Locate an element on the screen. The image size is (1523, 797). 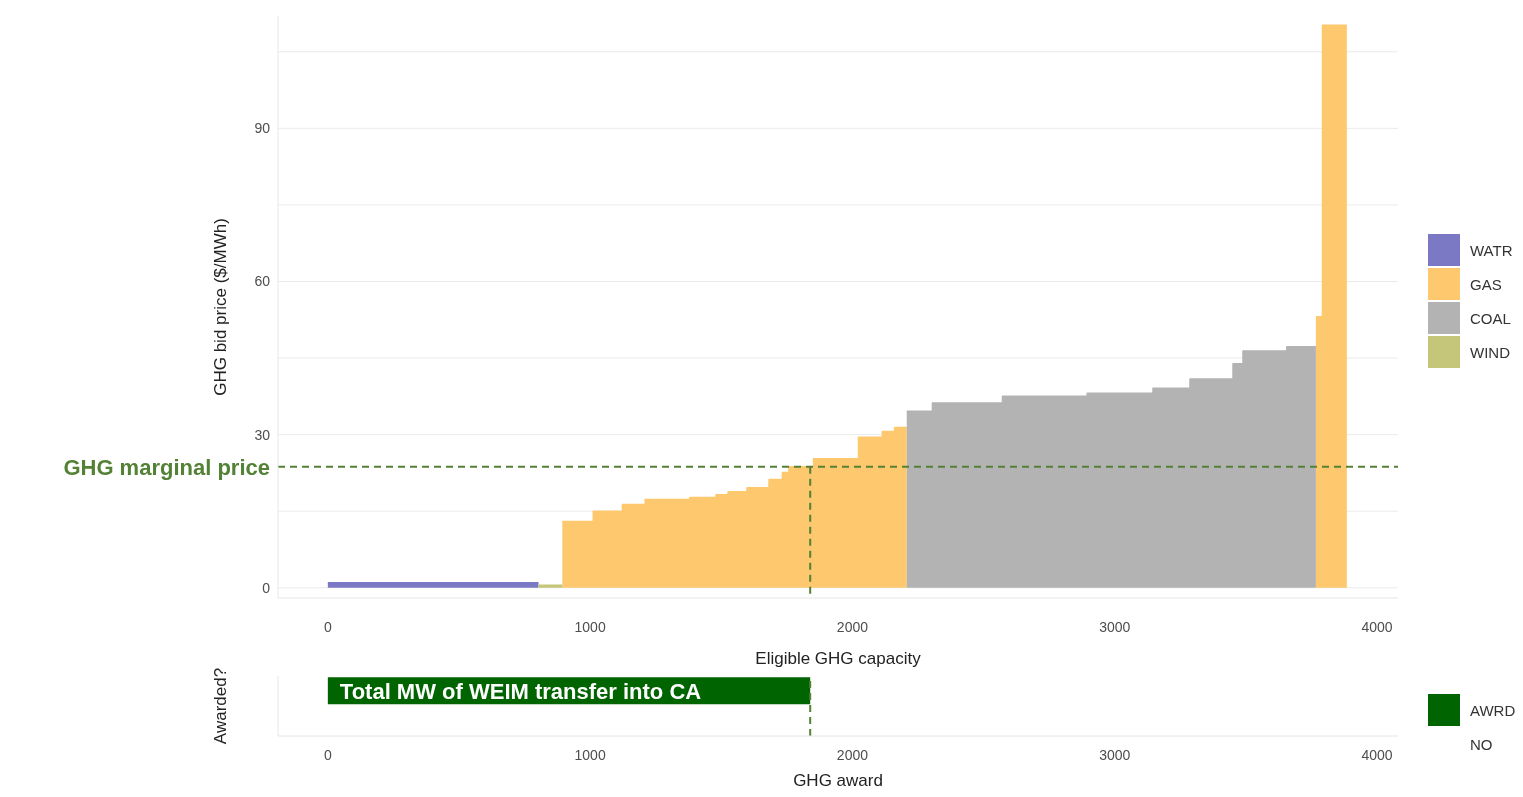
y-axis-title: Awarded? is located at coordinates (221, 706).